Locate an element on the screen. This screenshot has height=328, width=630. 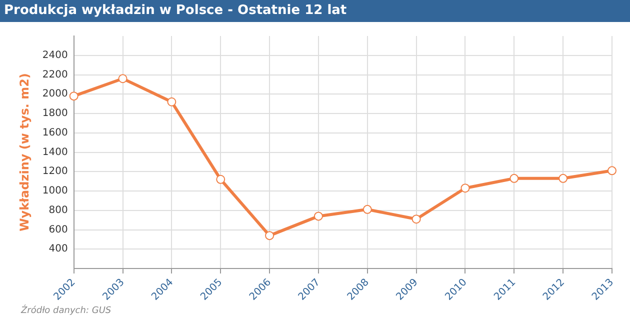
y-tick-label: 1800 is located at coordinates (55, 114).